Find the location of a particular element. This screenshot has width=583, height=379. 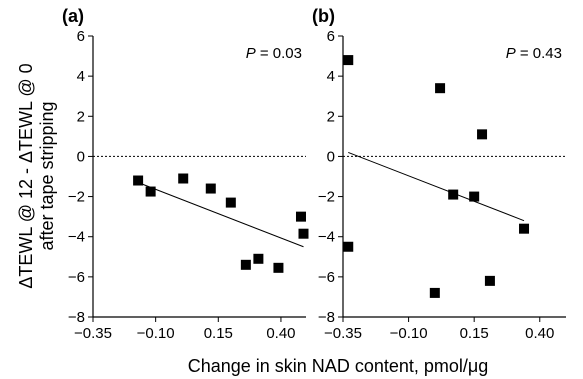

p-value-annotation: P = 0.43 is located at coordinates (534, 53).